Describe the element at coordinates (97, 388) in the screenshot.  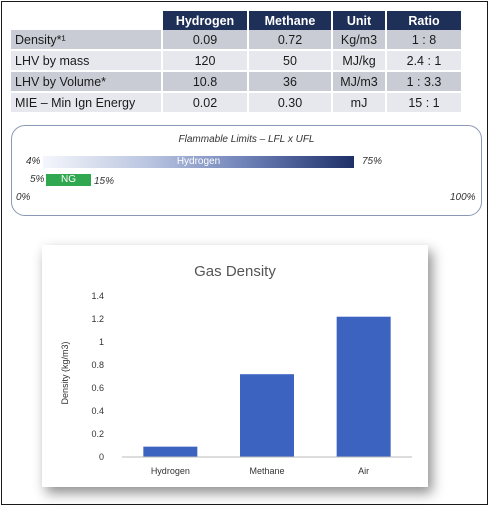
I see `y-tick-label: 0.6` at that location.